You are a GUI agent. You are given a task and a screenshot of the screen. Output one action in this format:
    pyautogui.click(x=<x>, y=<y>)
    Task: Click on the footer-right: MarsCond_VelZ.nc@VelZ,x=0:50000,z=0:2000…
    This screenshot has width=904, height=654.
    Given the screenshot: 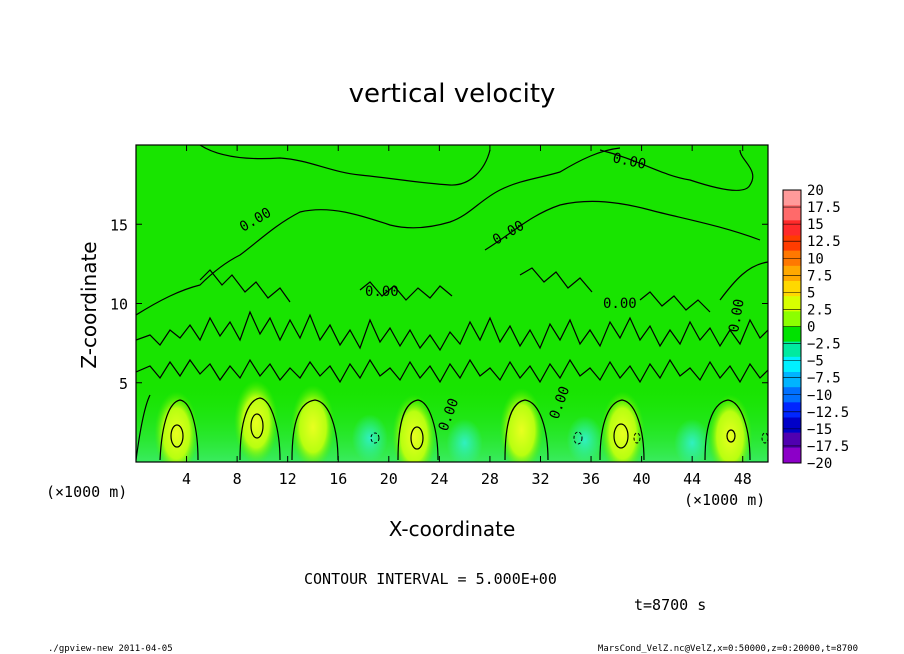 What is the action you would take?
    pyautogui.click(x=728, y=649)
    